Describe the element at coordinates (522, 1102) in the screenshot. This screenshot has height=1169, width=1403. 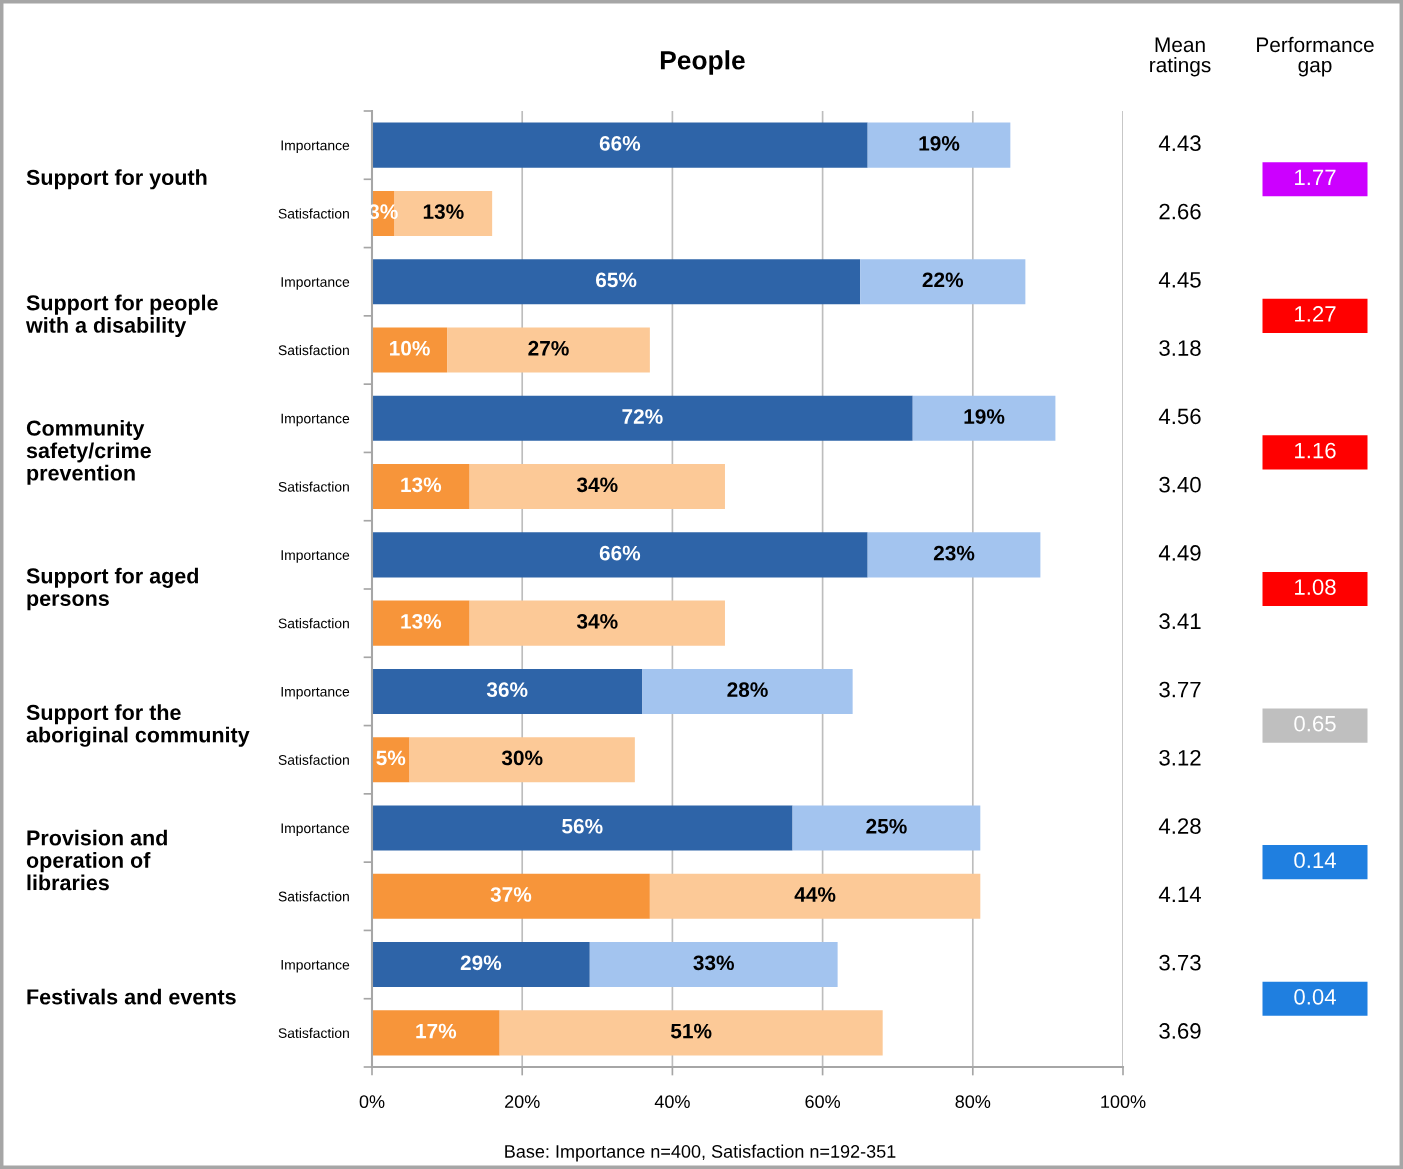
I see `x-tick-label: 20%` at that location.